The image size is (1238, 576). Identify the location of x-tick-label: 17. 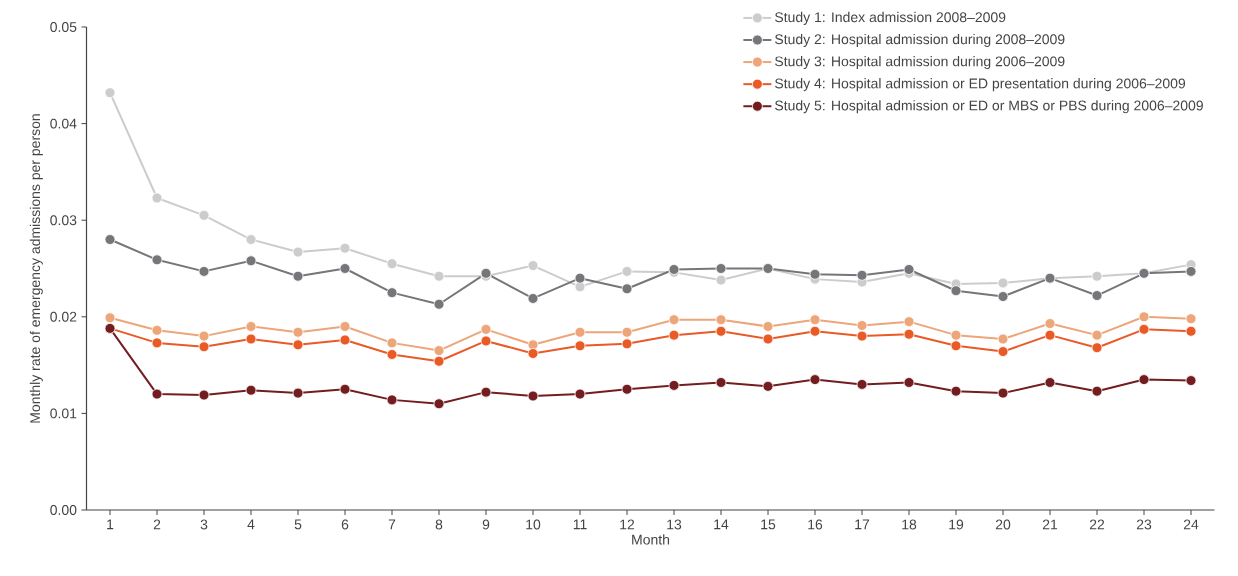
(862, 524).